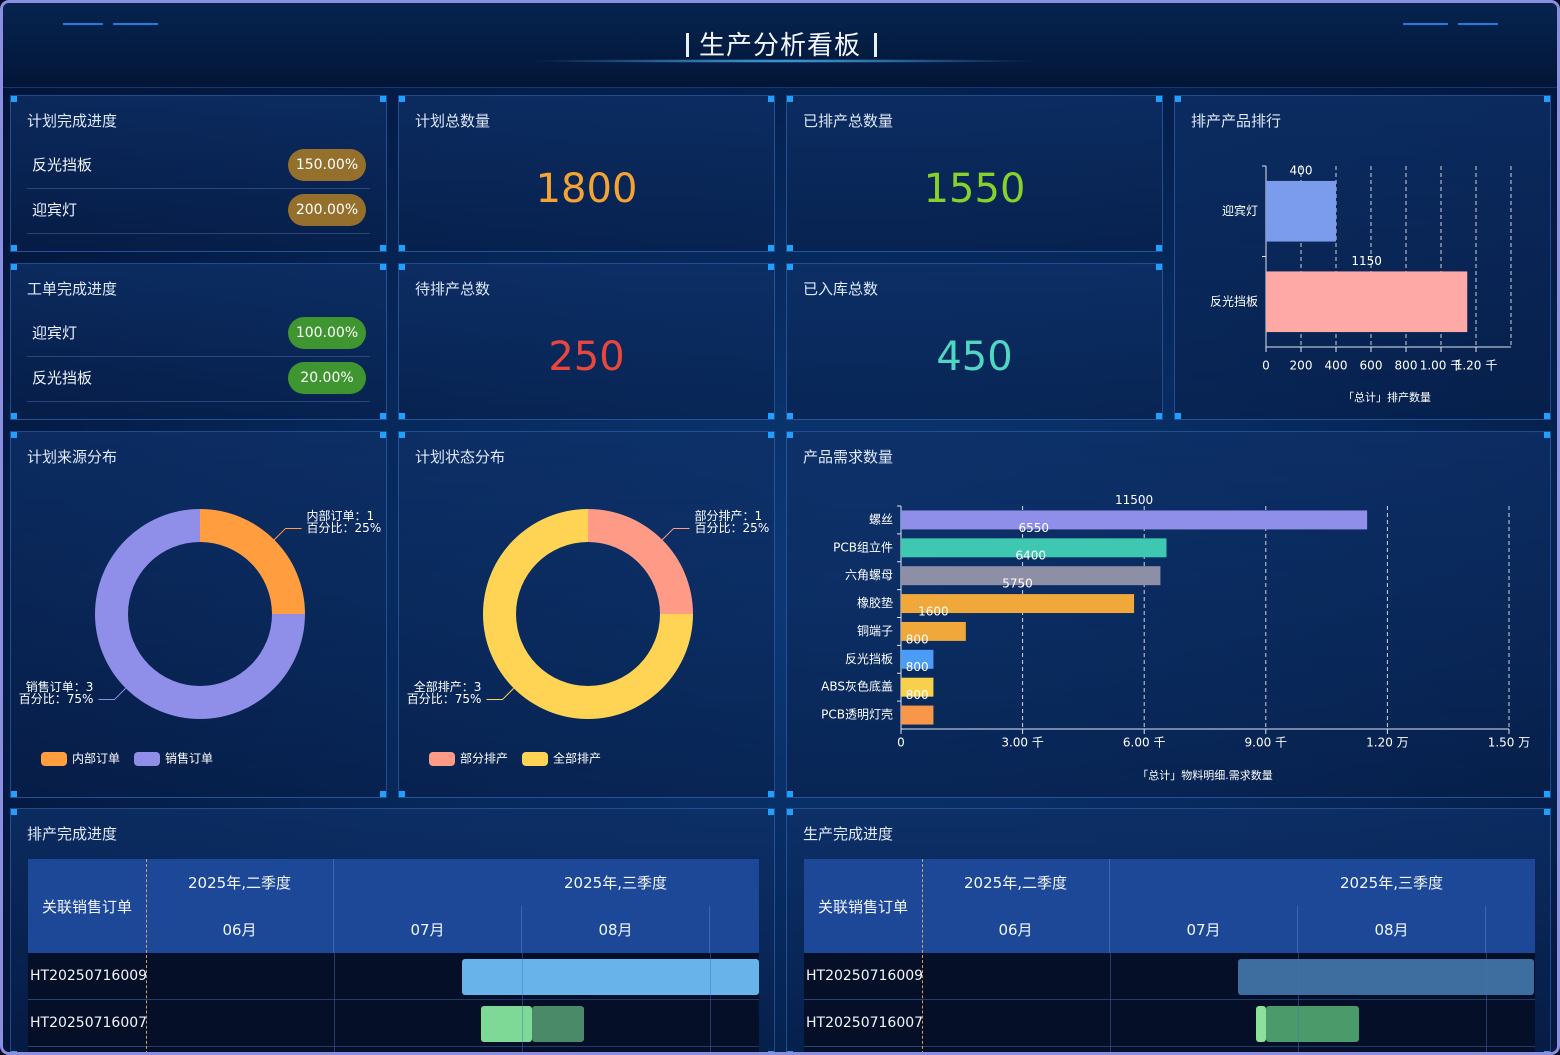 Image resolution: width=1560 pixels, height=1055 pixels. Describe the element at coordinates (1030, 556) in the screenshot. I see `data-label: 6400` at that location.